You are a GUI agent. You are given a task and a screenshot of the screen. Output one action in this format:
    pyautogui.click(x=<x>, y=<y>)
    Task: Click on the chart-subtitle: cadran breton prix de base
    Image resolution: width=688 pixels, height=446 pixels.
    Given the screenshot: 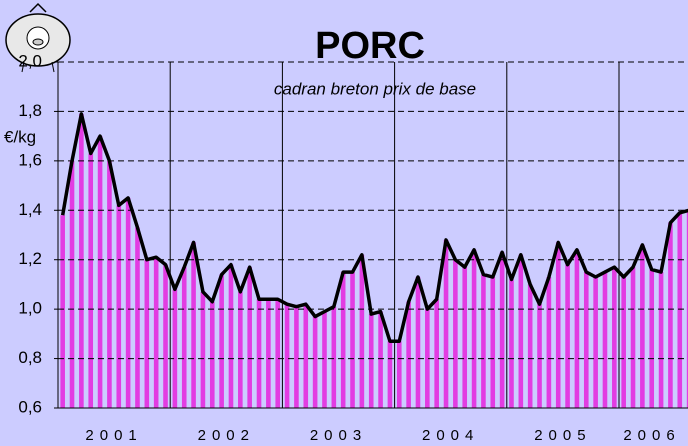 What is the action you would take?
    pyautogui.click(x=375, y=88)
    